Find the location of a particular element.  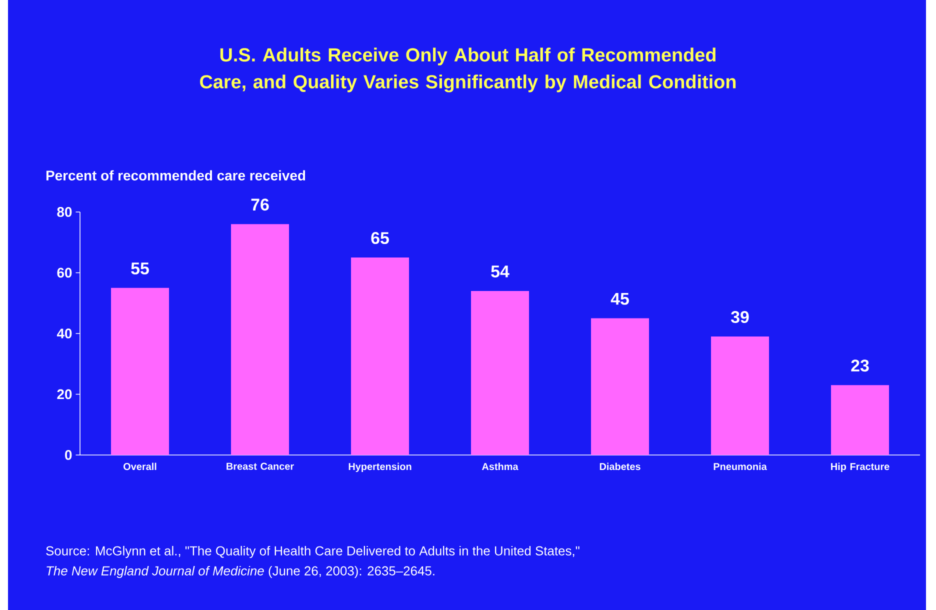

text: The New England Journal of Medicine (June 26, 2003): 2635–2645. is located at coordinates (240, 572).